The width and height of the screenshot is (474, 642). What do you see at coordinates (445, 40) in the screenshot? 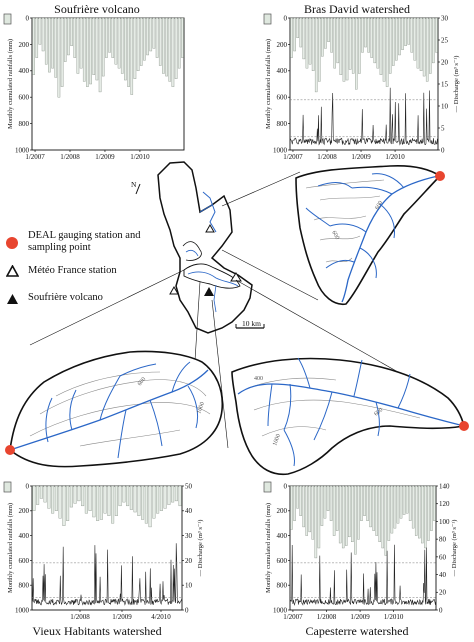
I see `y2-tick-label: 25` at bounding box center [445, 40].